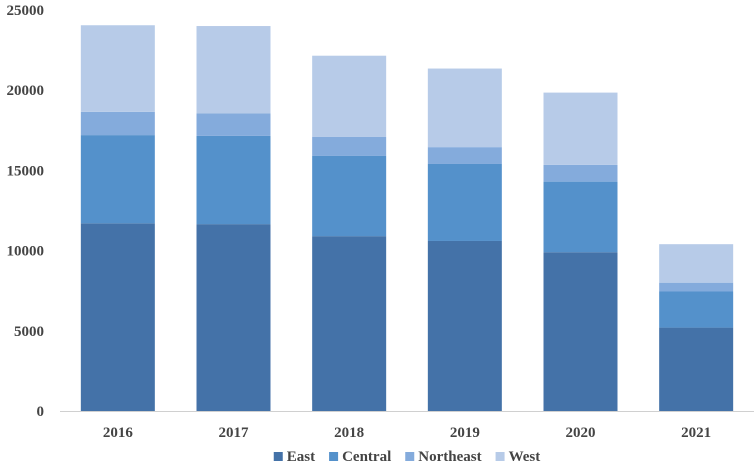 The height and width of the screenshot is (470, 754). I want to click on legend-label: Central, so click(366, 457).